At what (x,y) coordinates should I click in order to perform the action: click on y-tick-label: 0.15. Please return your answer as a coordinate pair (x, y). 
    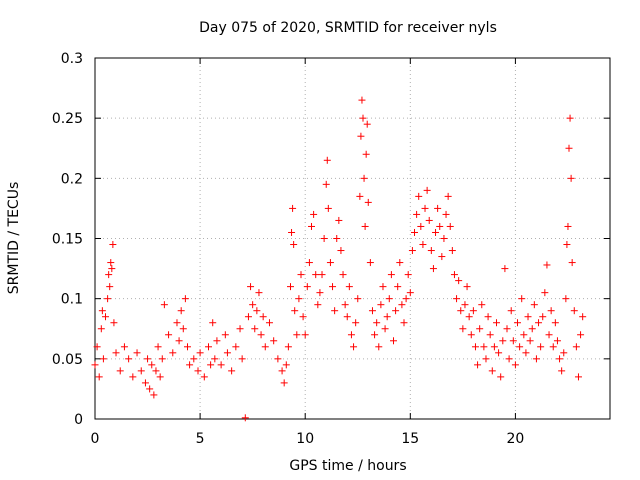
    Looking at the image, I should click on (67, 240).